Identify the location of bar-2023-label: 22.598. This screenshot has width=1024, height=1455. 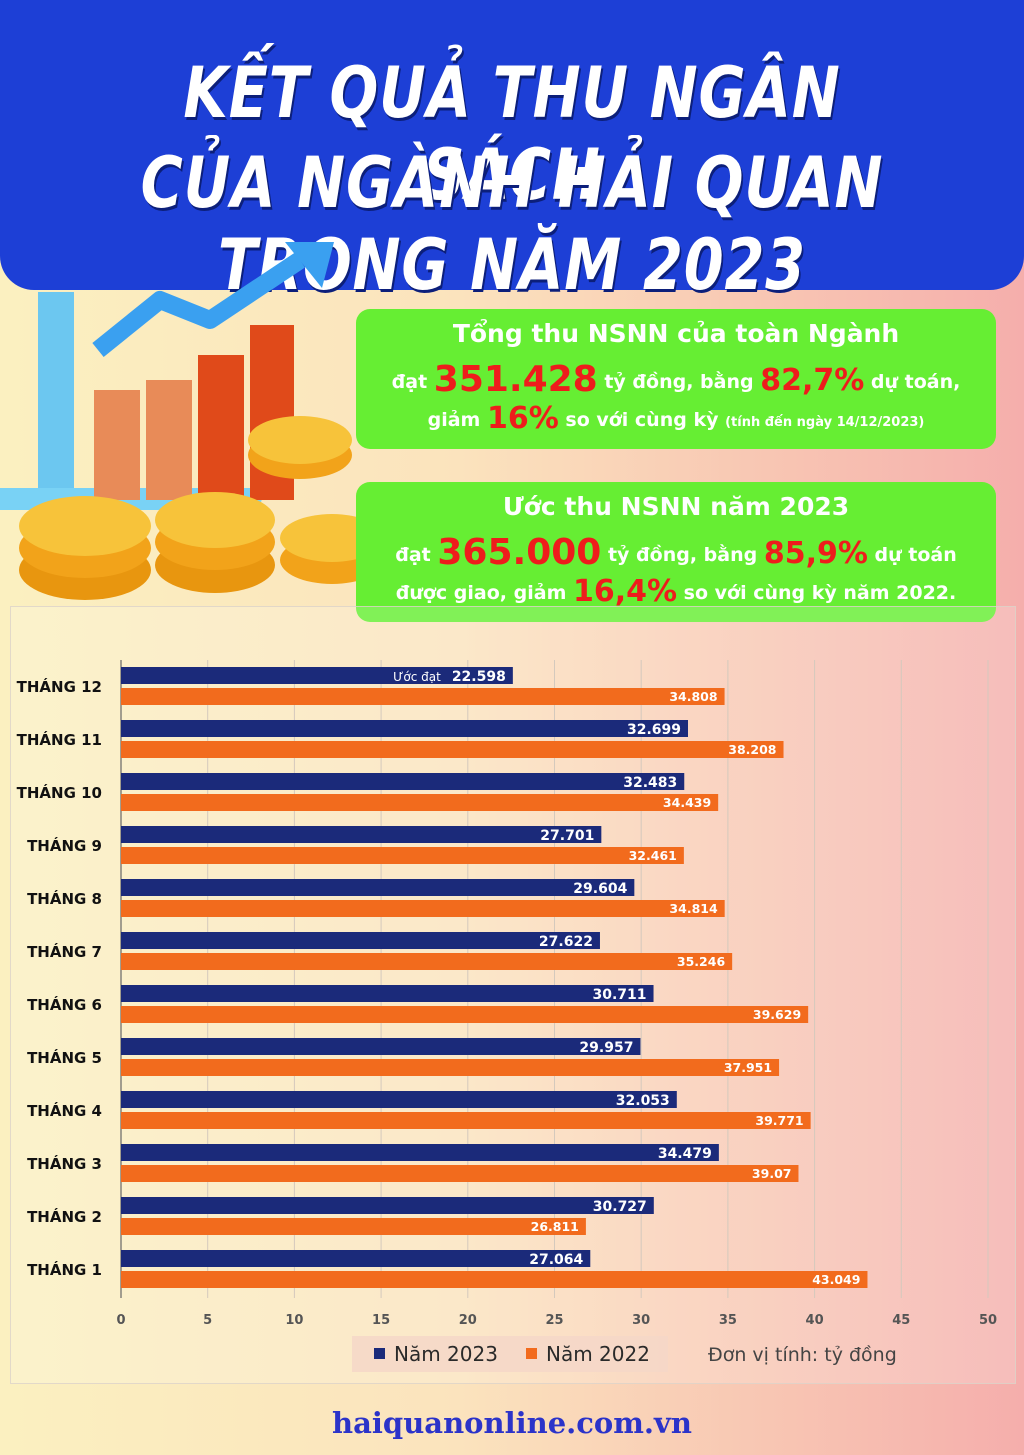
(479, 677).